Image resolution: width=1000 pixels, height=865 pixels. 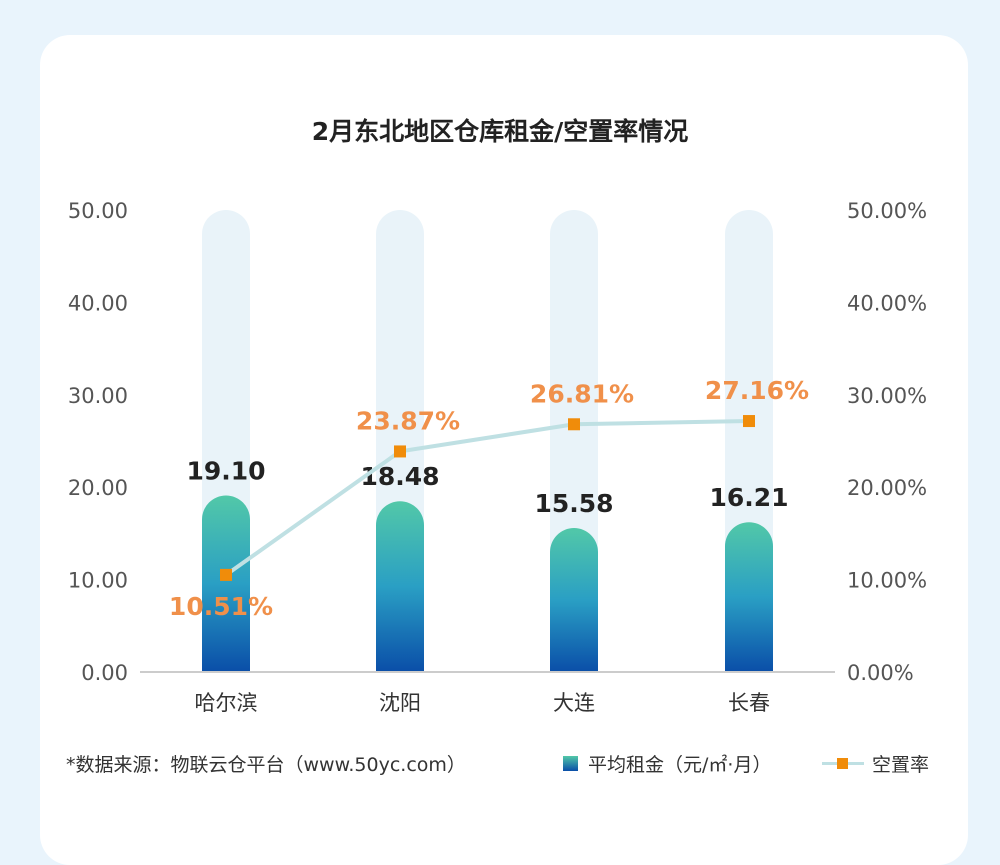 I want to click on vacancy-data-label: 10.51%, so click(x=221, y=606).